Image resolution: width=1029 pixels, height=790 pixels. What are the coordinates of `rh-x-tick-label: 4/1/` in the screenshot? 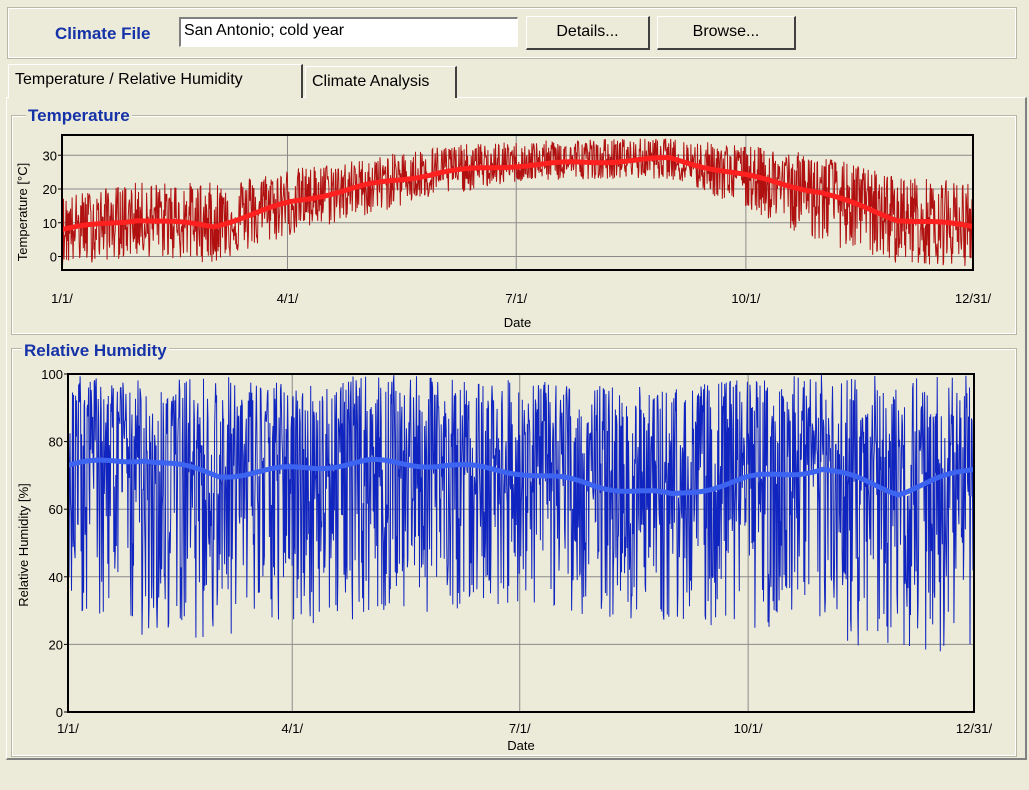 It's located at (292, 728).